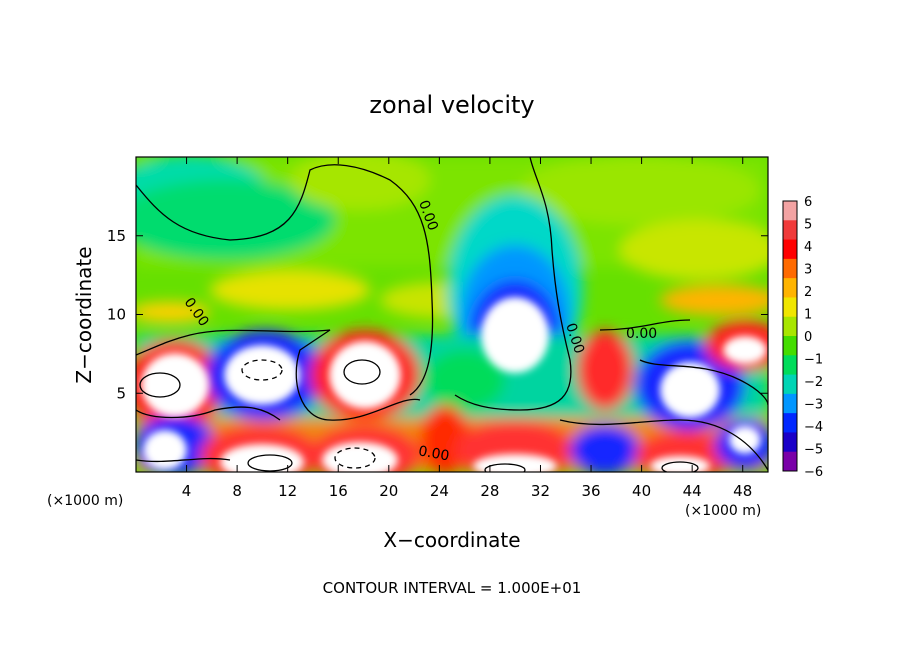 This screenshot has width=904, height=654. What do you see at coordinates (451, 105) in the screenshot?
I see `chart-title: zonal velocity` at bounding box center [451, 105].